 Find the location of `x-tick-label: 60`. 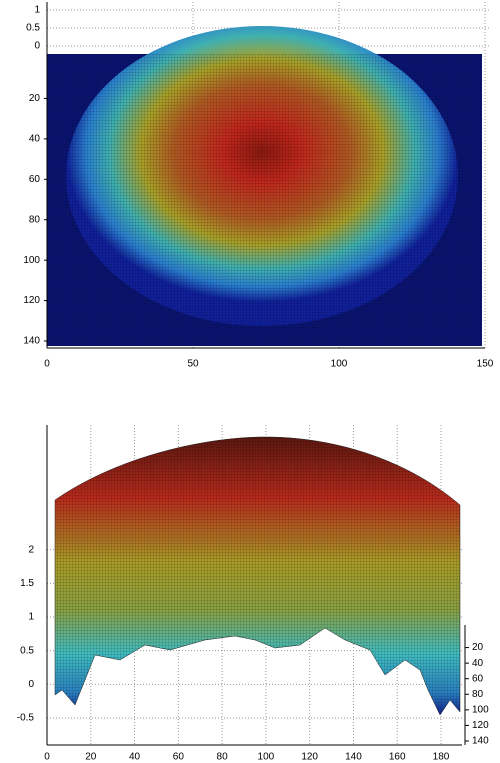

x-tick-label: 60 is located at coordinates (179, 757).